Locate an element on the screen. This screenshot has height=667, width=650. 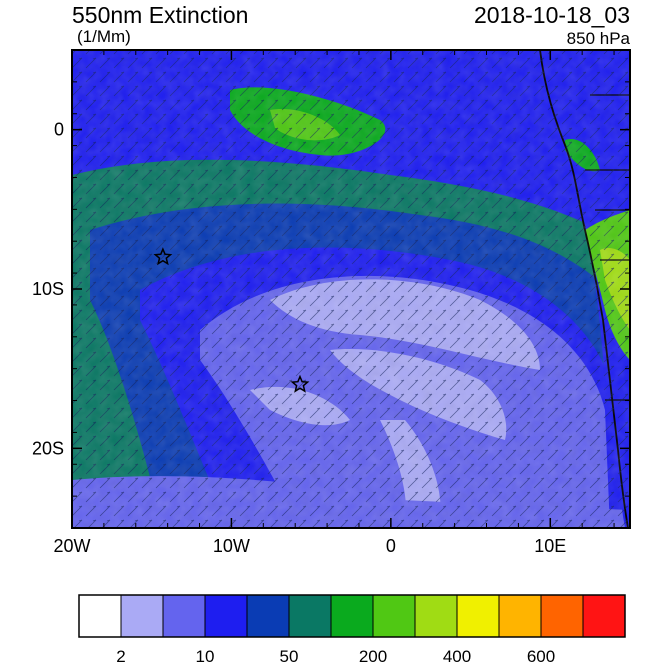
colorbar-label: 200 is located at coordinates (373, 656).